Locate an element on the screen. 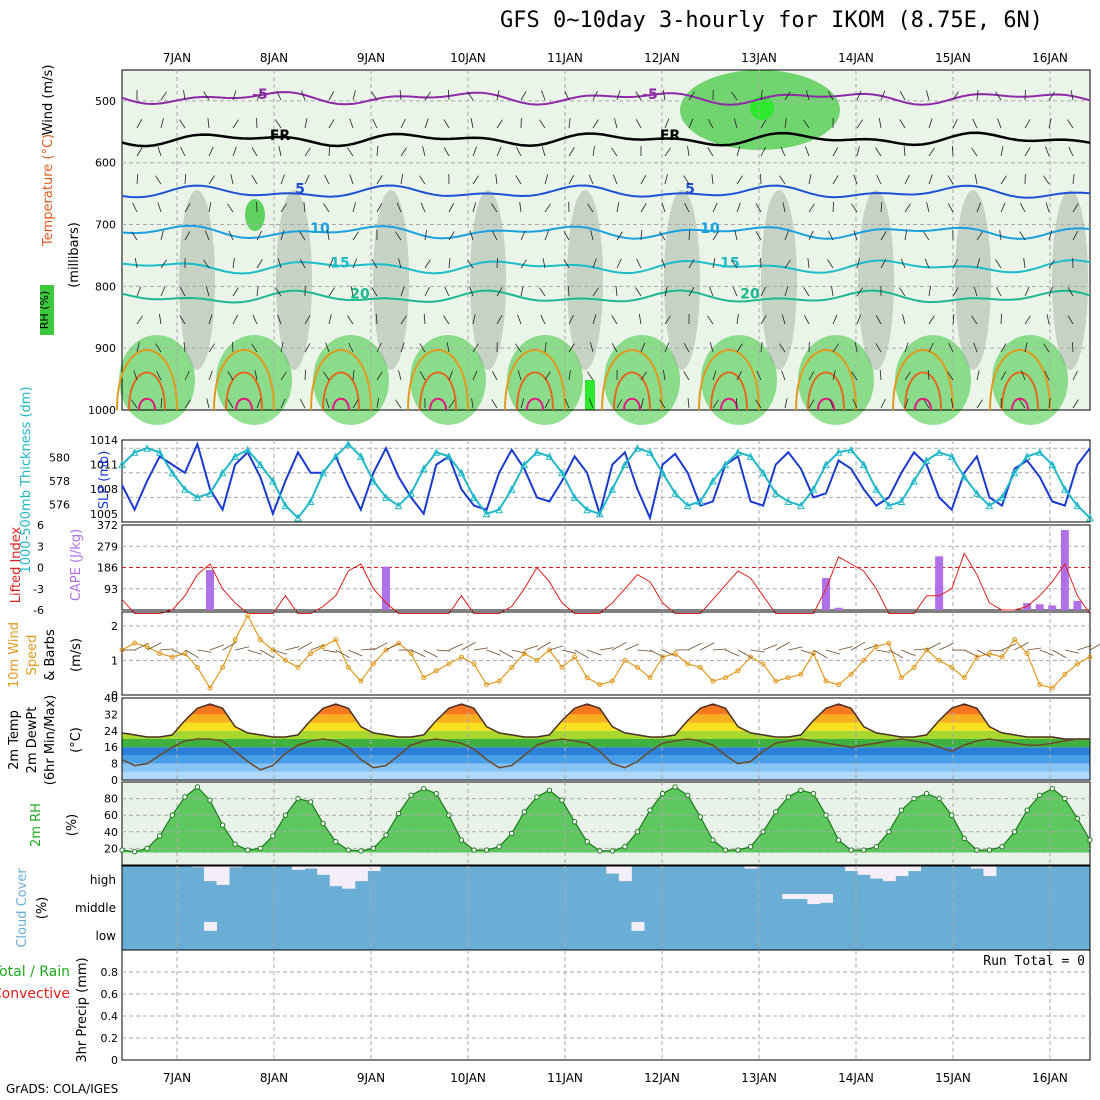 This screenshot has height=1100, width=1100. pressure-tick: 900 is located at coordinates (105, 348).